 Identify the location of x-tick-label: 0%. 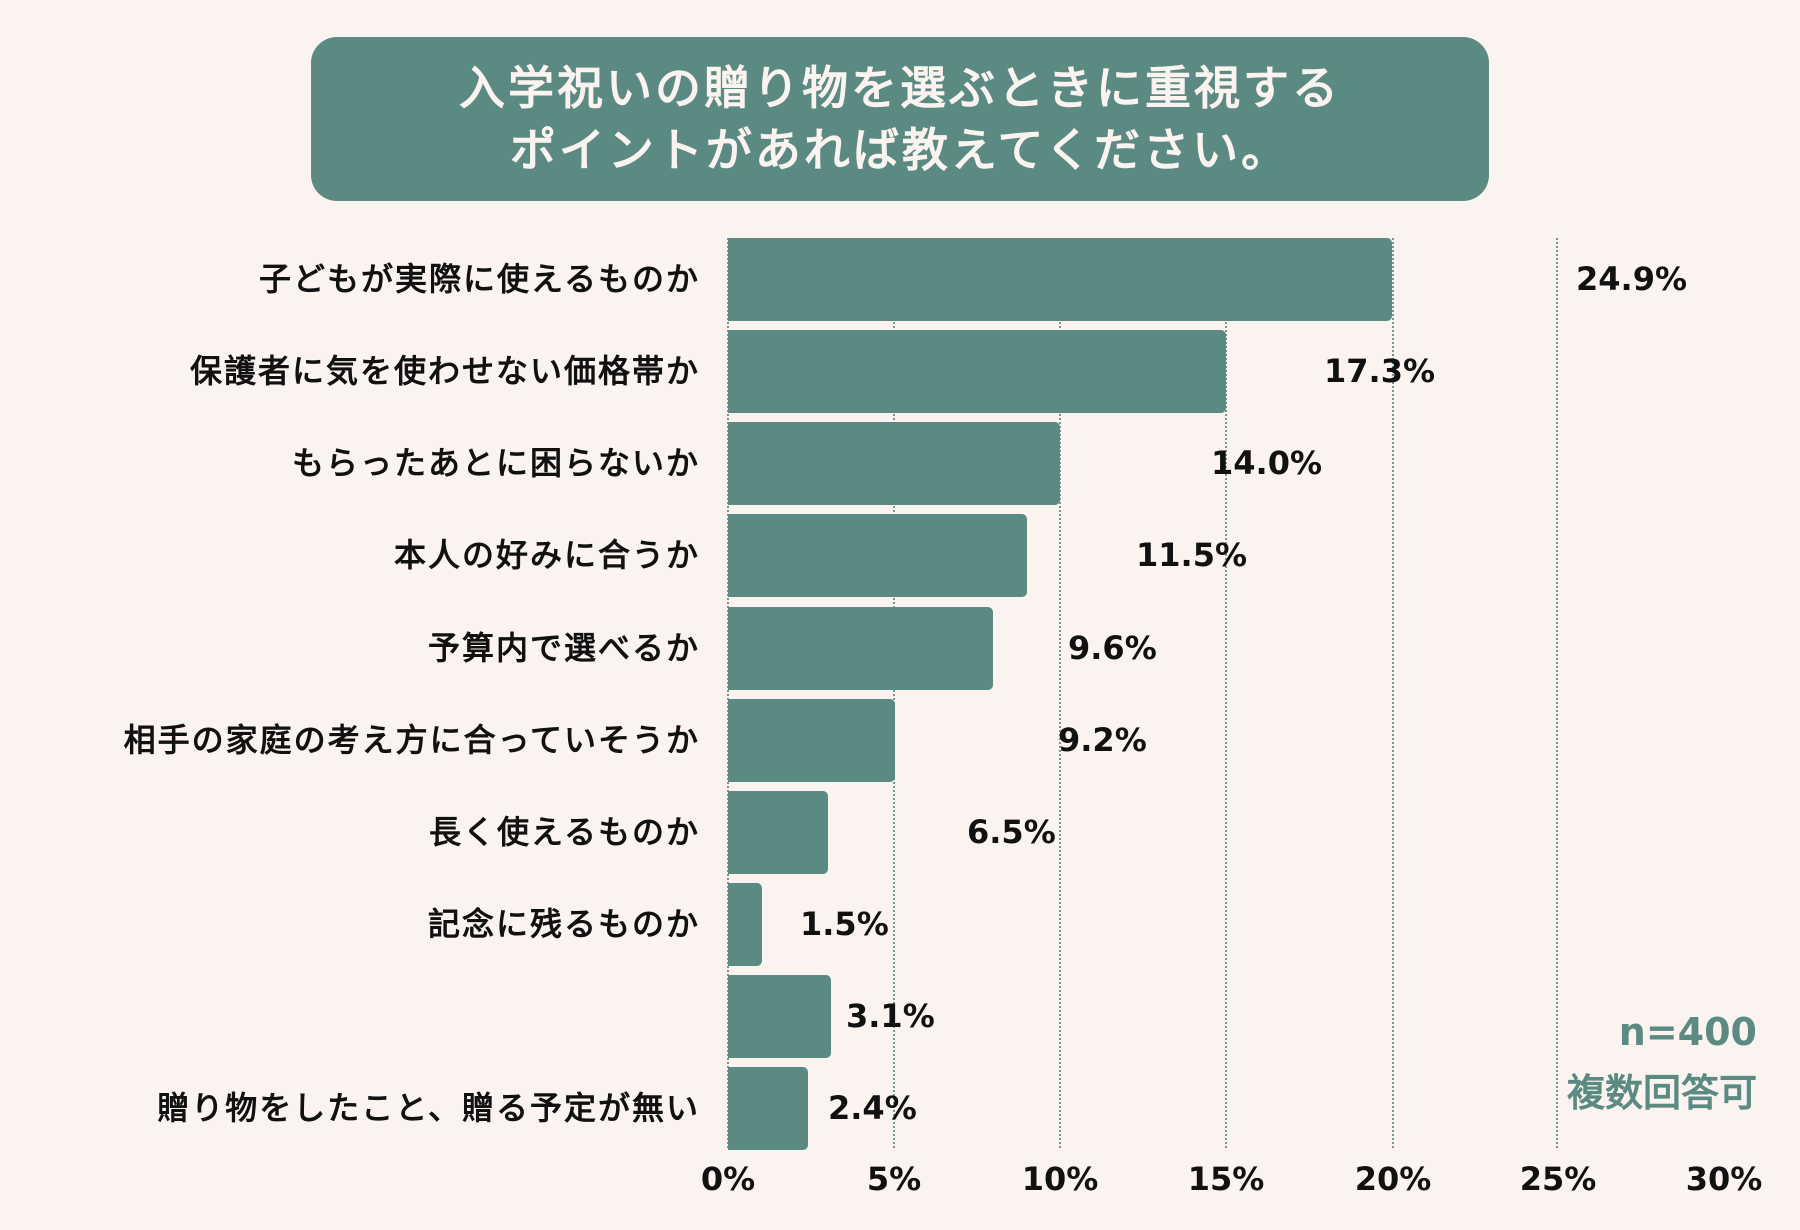
(728, 1179).